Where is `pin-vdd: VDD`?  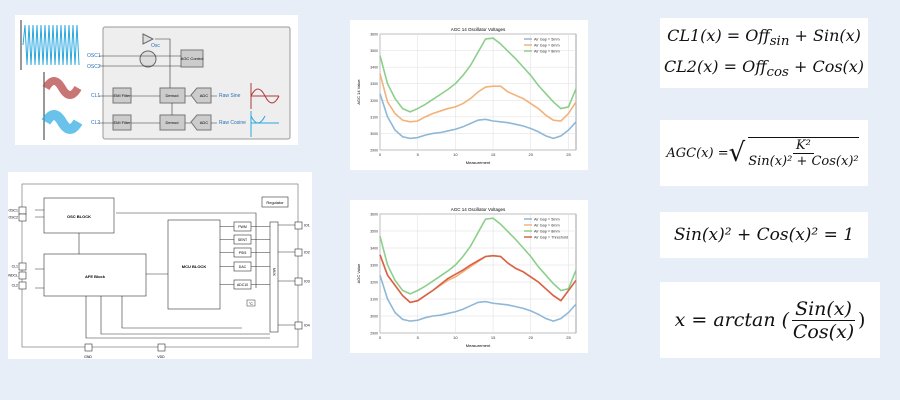 pin-vdd: VDD is located at coordinates (161, 357).